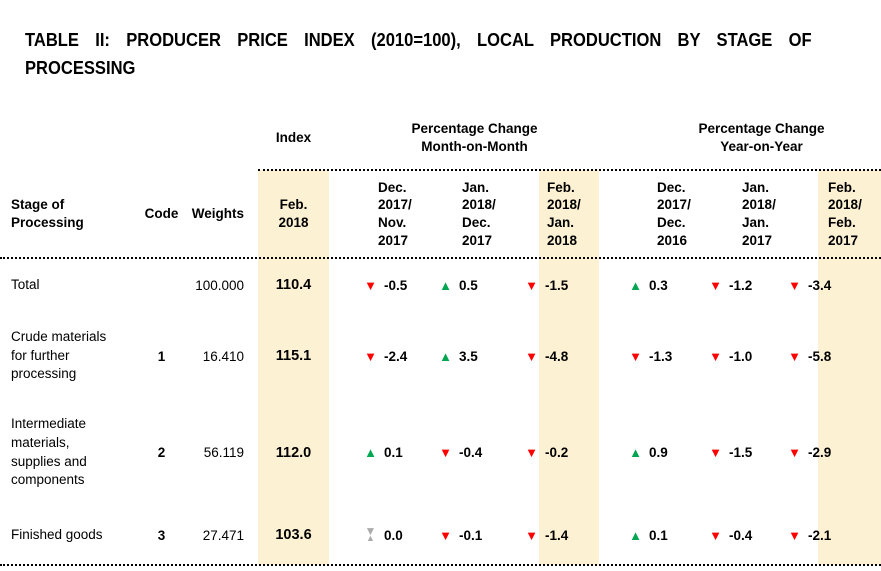 The image size is (881, 571). I want to click on change-value: 0.5, so click(468, 285).